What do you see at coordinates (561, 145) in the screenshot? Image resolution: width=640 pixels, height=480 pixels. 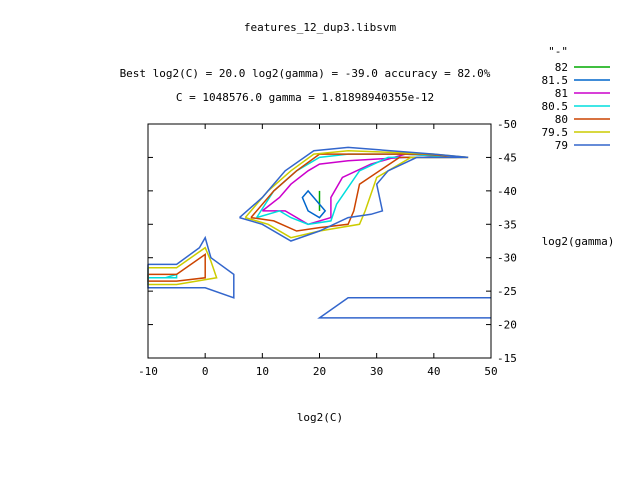 I see `legend-label: 79` at bounding box center [561, 145].